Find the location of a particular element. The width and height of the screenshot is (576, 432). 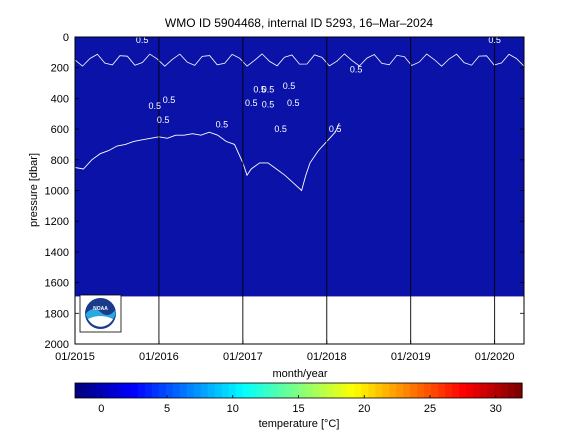

colorbar-tick-label: 20 is located at coordinates (364, 409).